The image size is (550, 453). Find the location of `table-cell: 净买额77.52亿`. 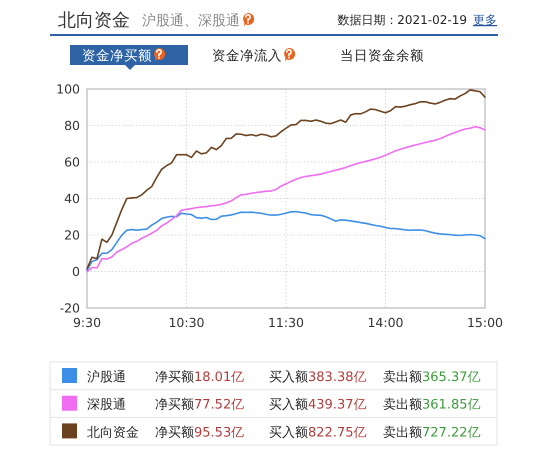

table-cell: 净买额77.52亿 is located at coordinates (199, 405).